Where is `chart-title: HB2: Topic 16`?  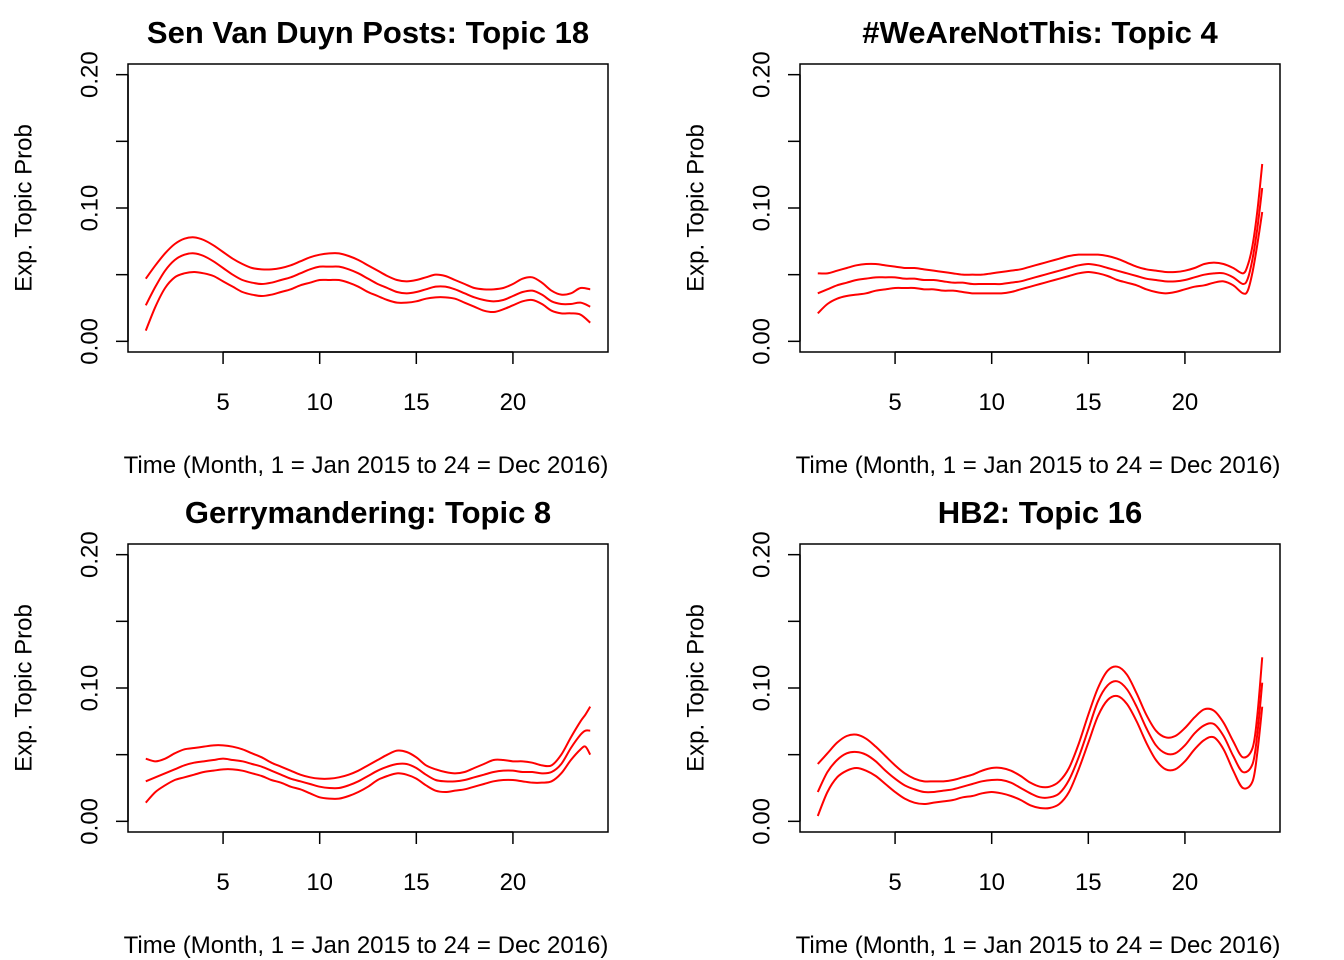 chart-title: HB2: Topic 16 is located at coordinates (1040, 512).